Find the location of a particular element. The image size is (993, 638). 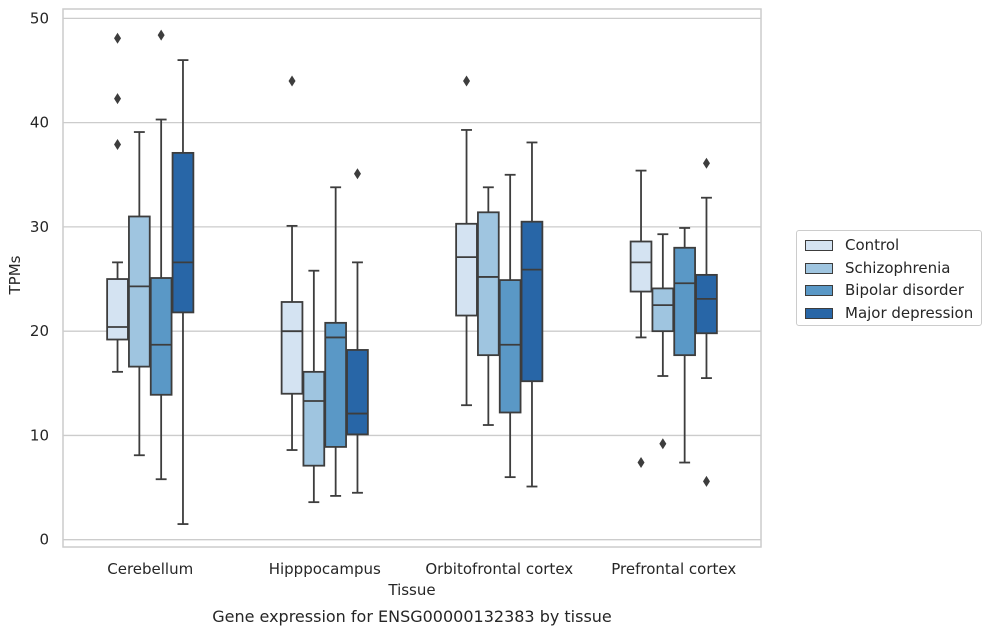

y-tick-label-40: 40 is located at coordinates (39, 123).